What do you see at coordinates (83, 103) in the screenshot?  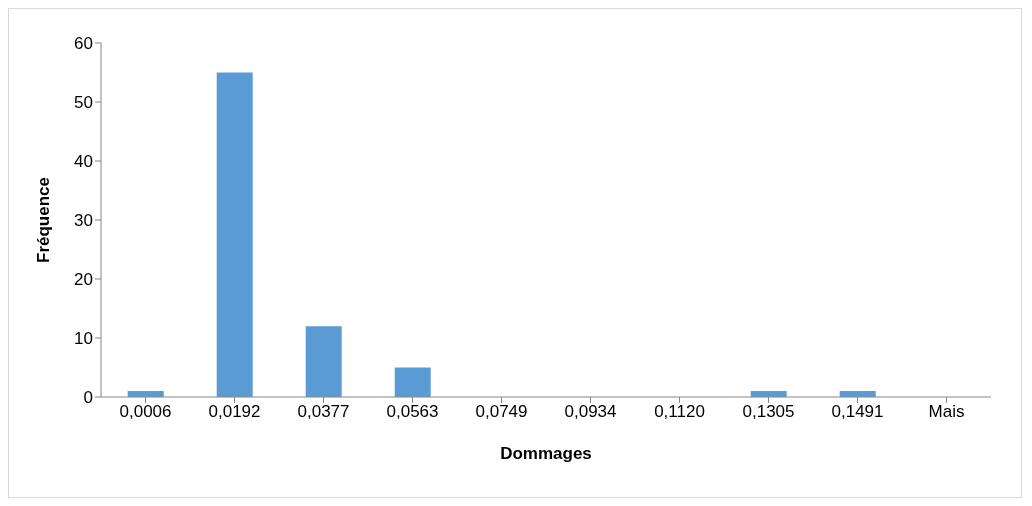 I see `y-tick-label: 50` at bounding box center [83, 103].